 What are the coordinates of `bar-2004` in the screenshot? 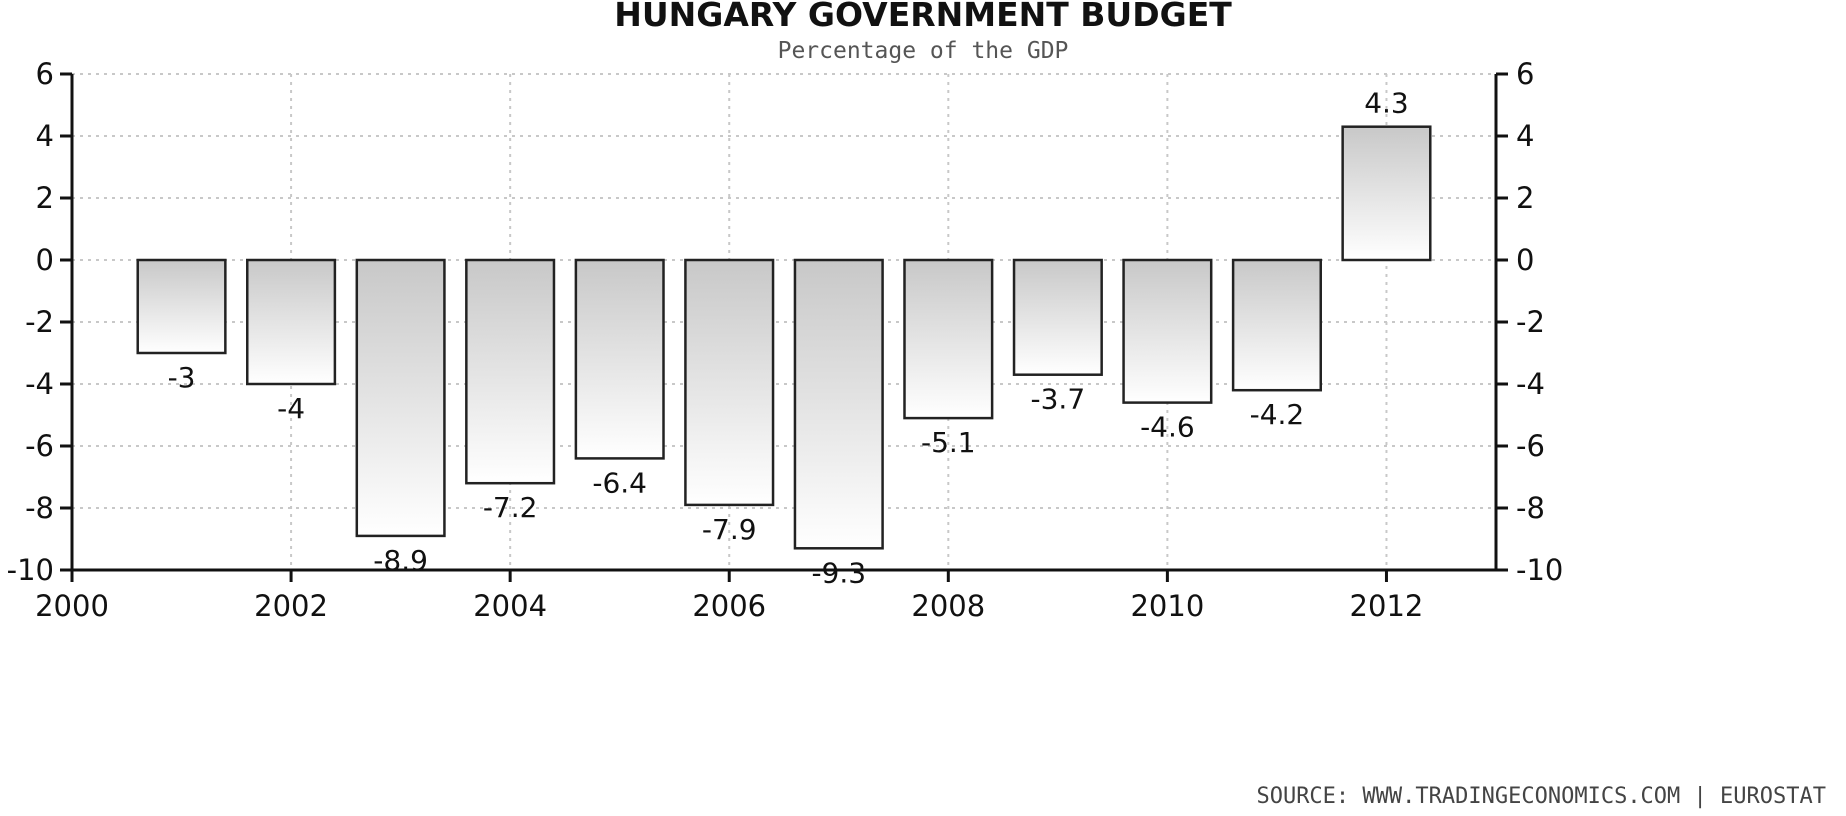 It's located at (510, 371).